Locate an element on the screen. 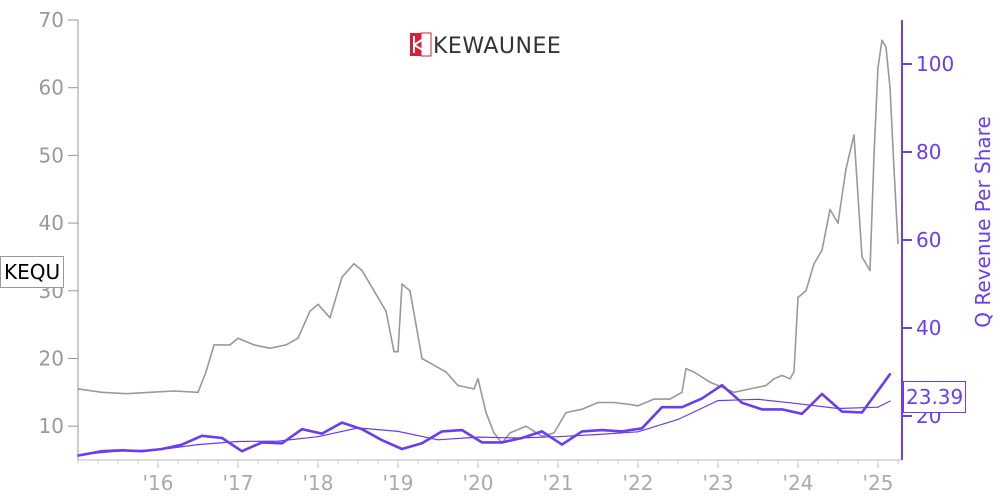 The height and width of the screenshot is (500, 1000). x-tick-label: '20 is located at coordinates (478, 483).